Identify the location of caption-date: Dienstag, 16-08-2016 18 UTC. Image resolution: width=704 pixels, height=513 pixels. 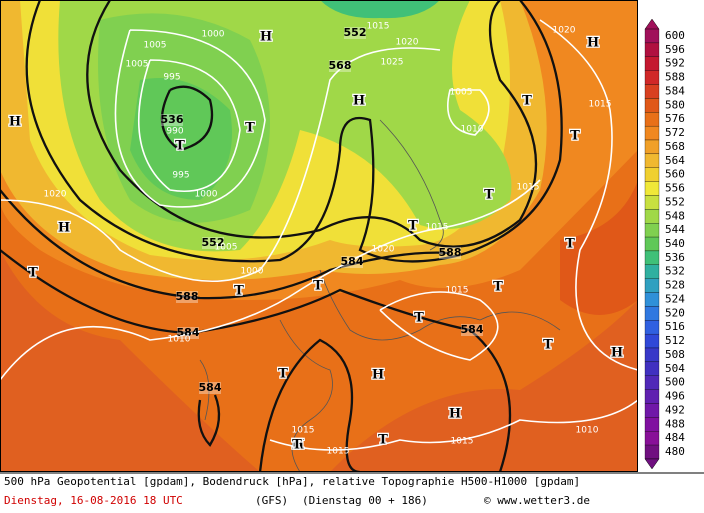
(93, 500).